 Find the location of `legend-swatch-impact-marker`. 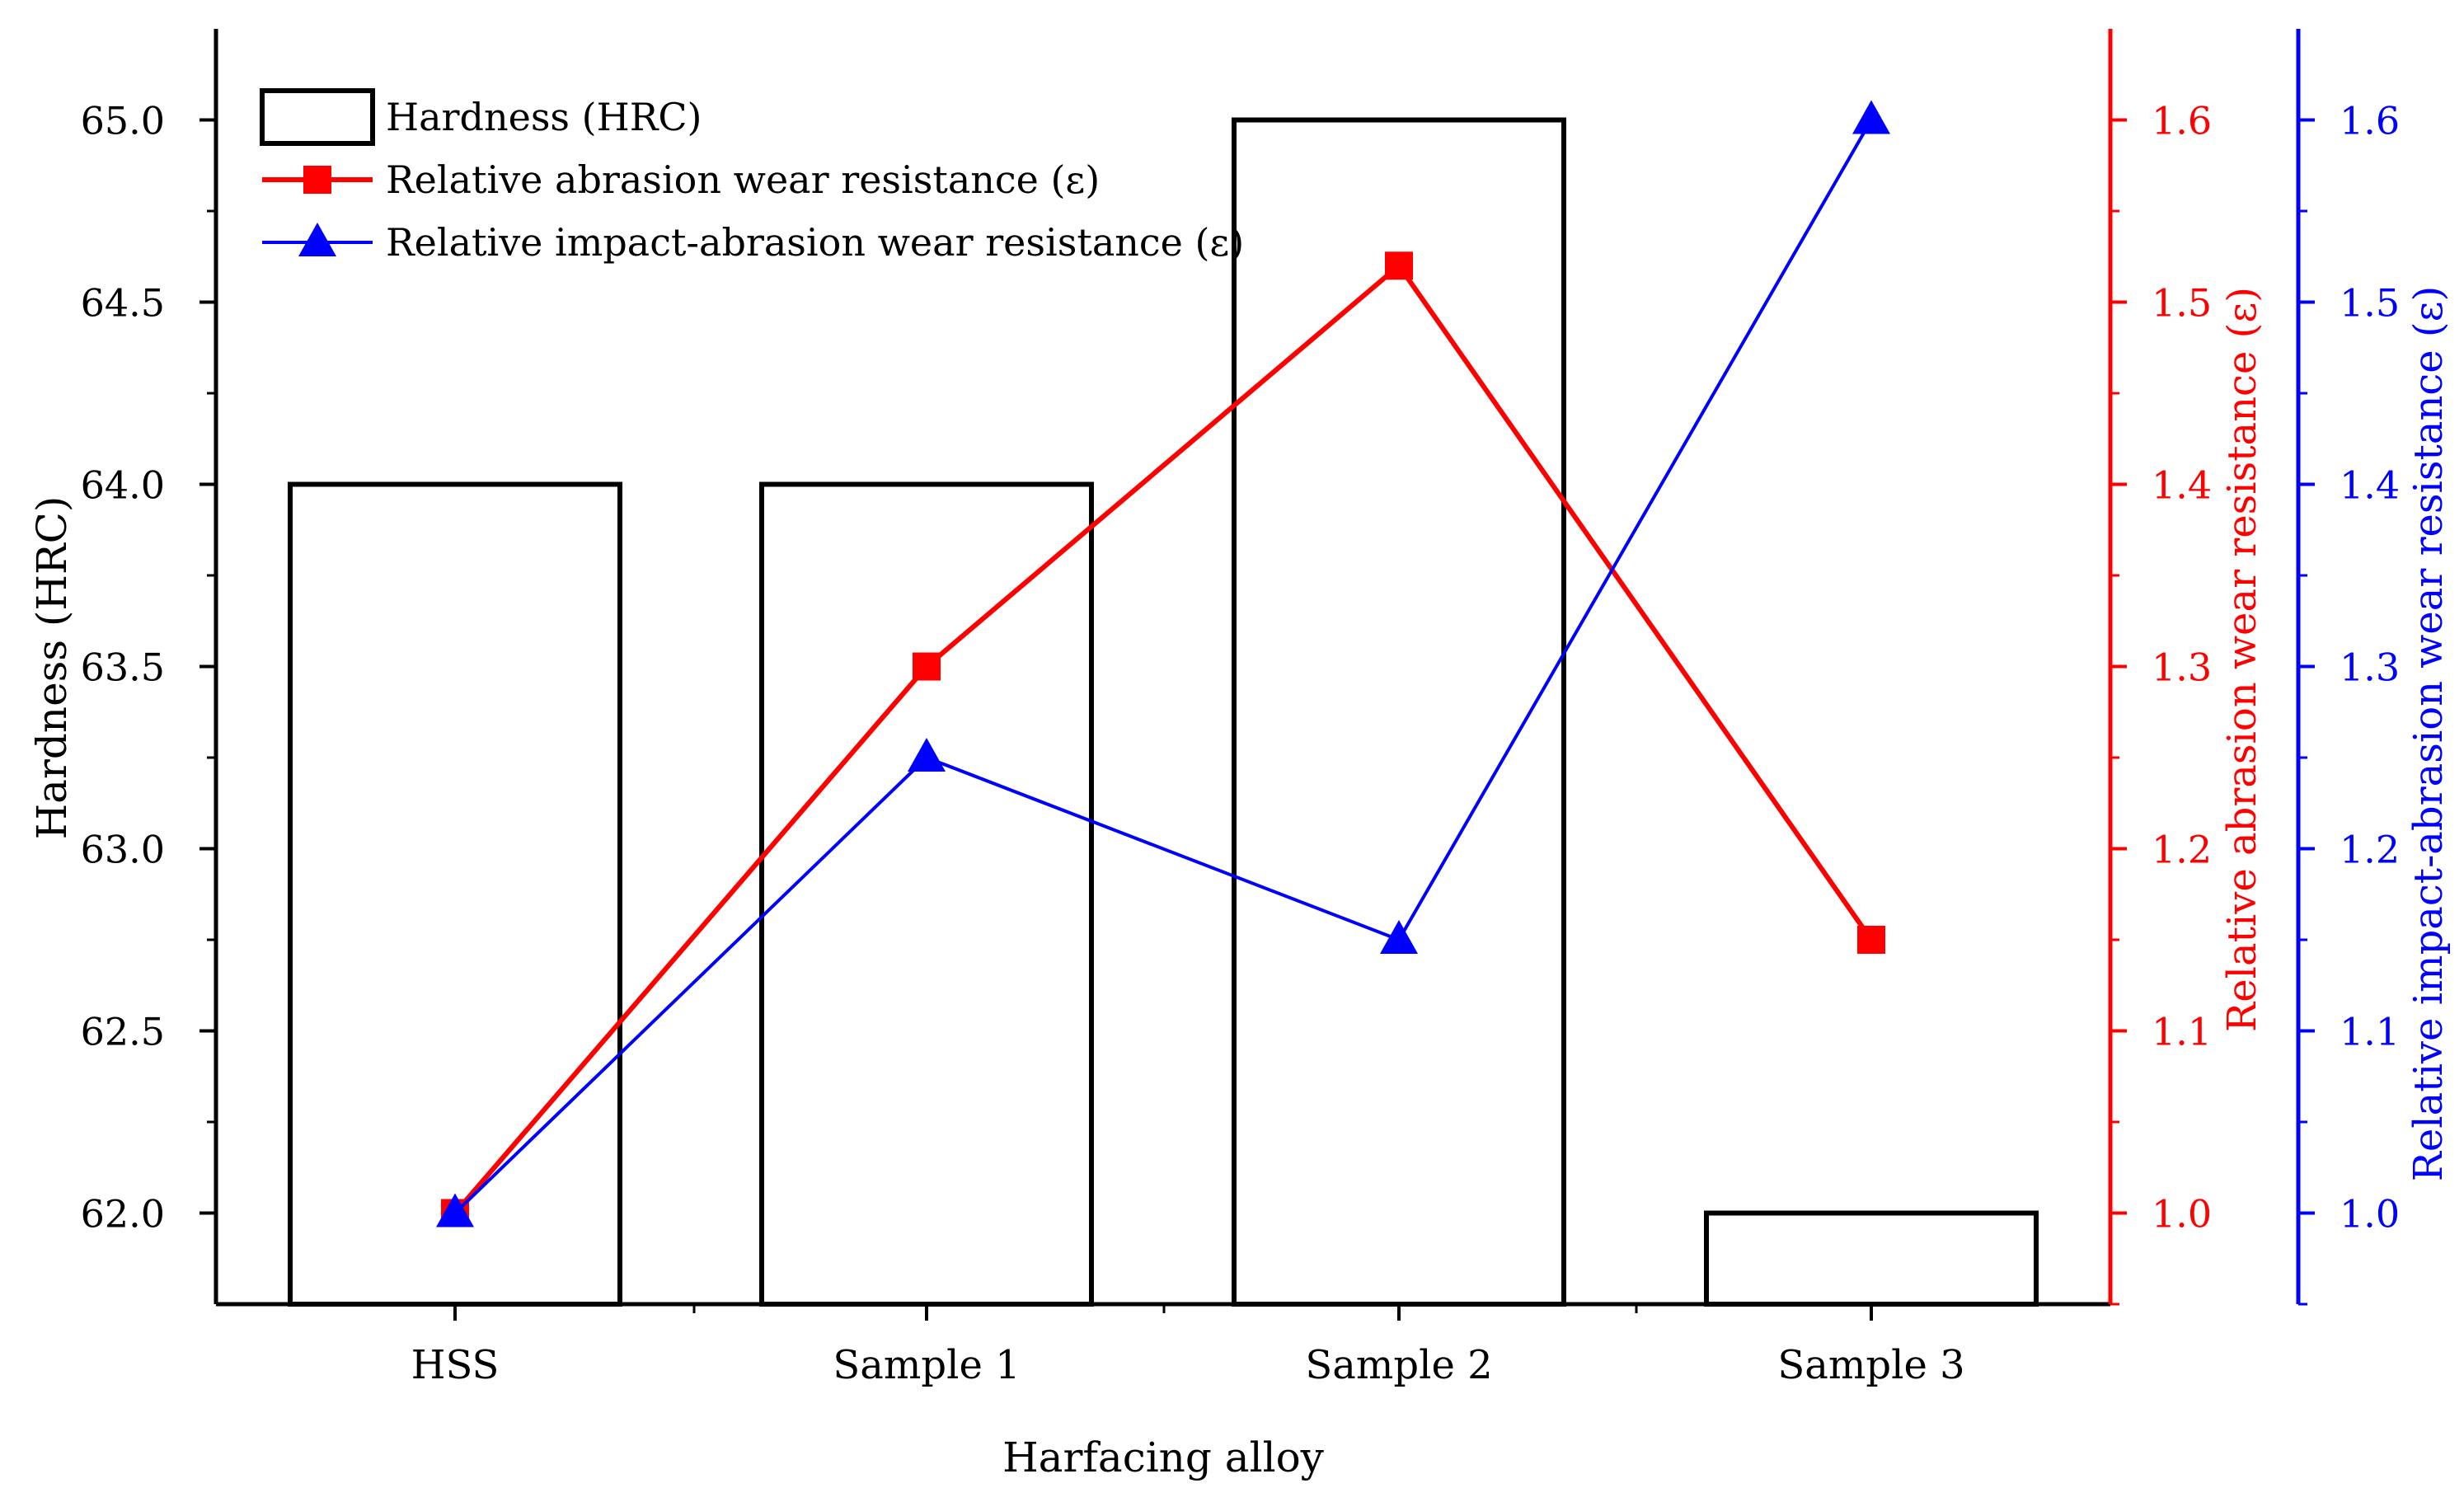

legend-swatch-impact-marker is located at coordinates (317, 240).